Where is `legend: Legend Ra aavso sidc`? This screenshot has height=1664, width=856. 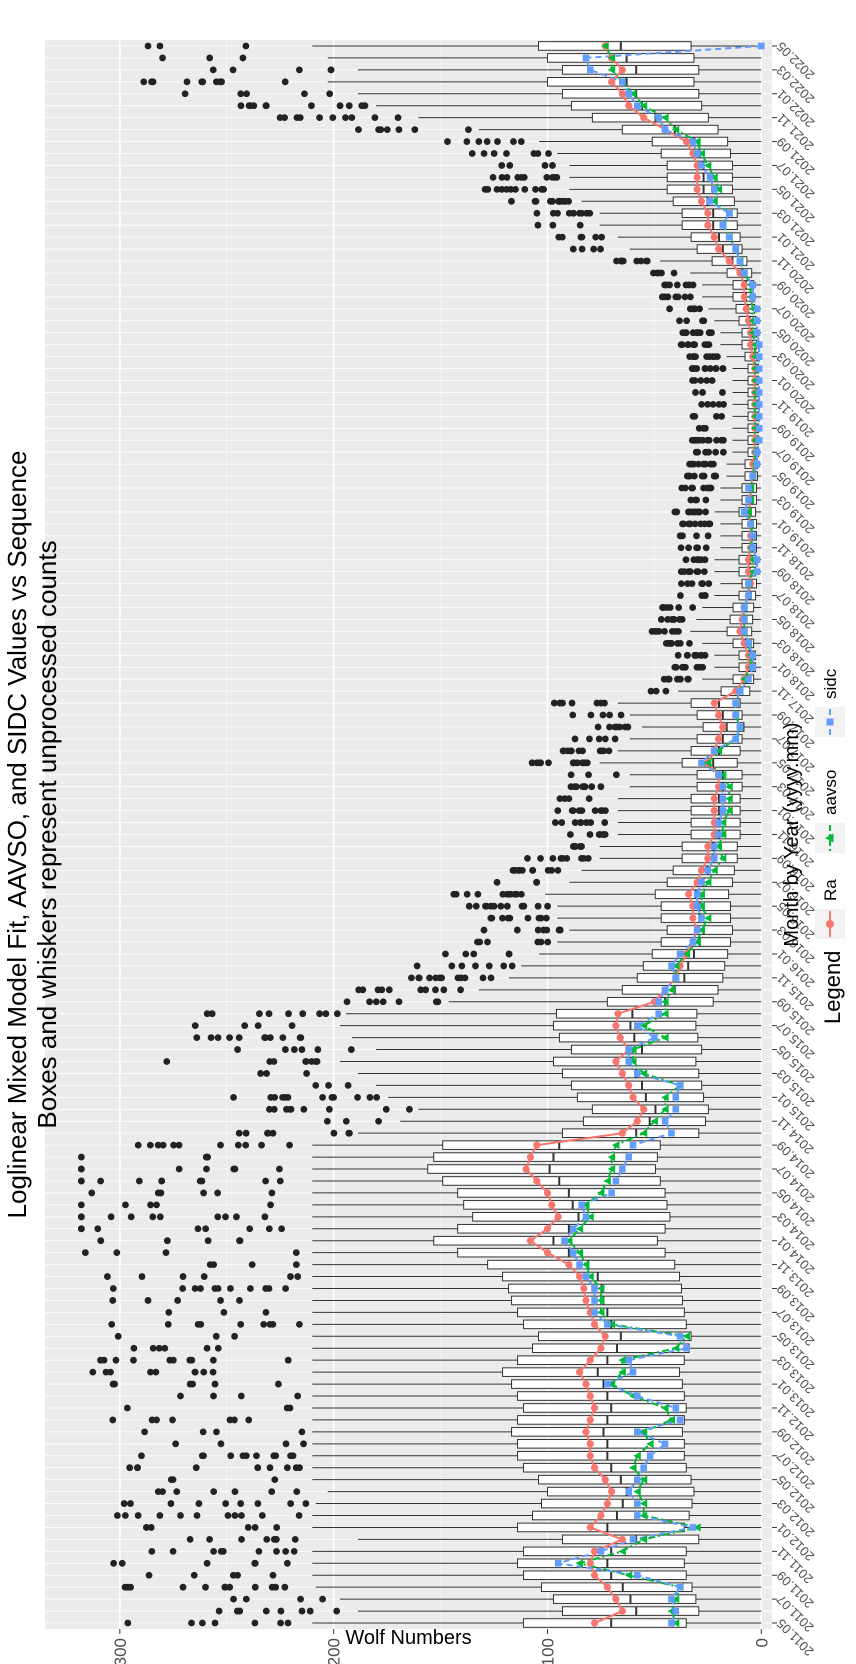 legend: Legend Ra aavso sidc is located at coordinates (830, 846).